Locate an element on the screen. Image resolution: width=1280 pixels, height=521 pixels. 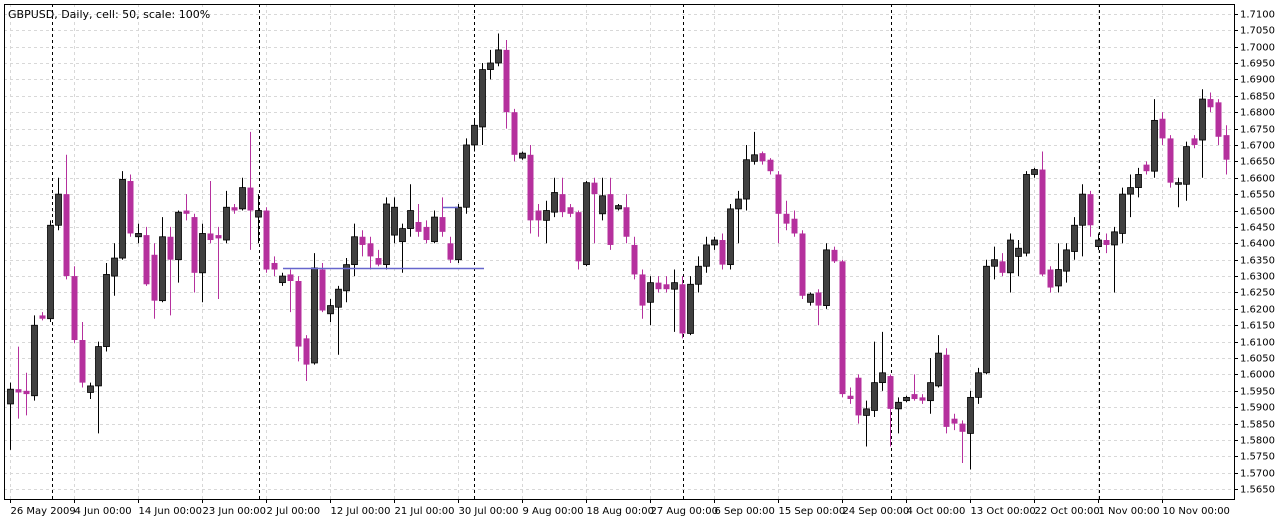
y-tick-label: 1.6050 is located at coordinates (1257, 359).